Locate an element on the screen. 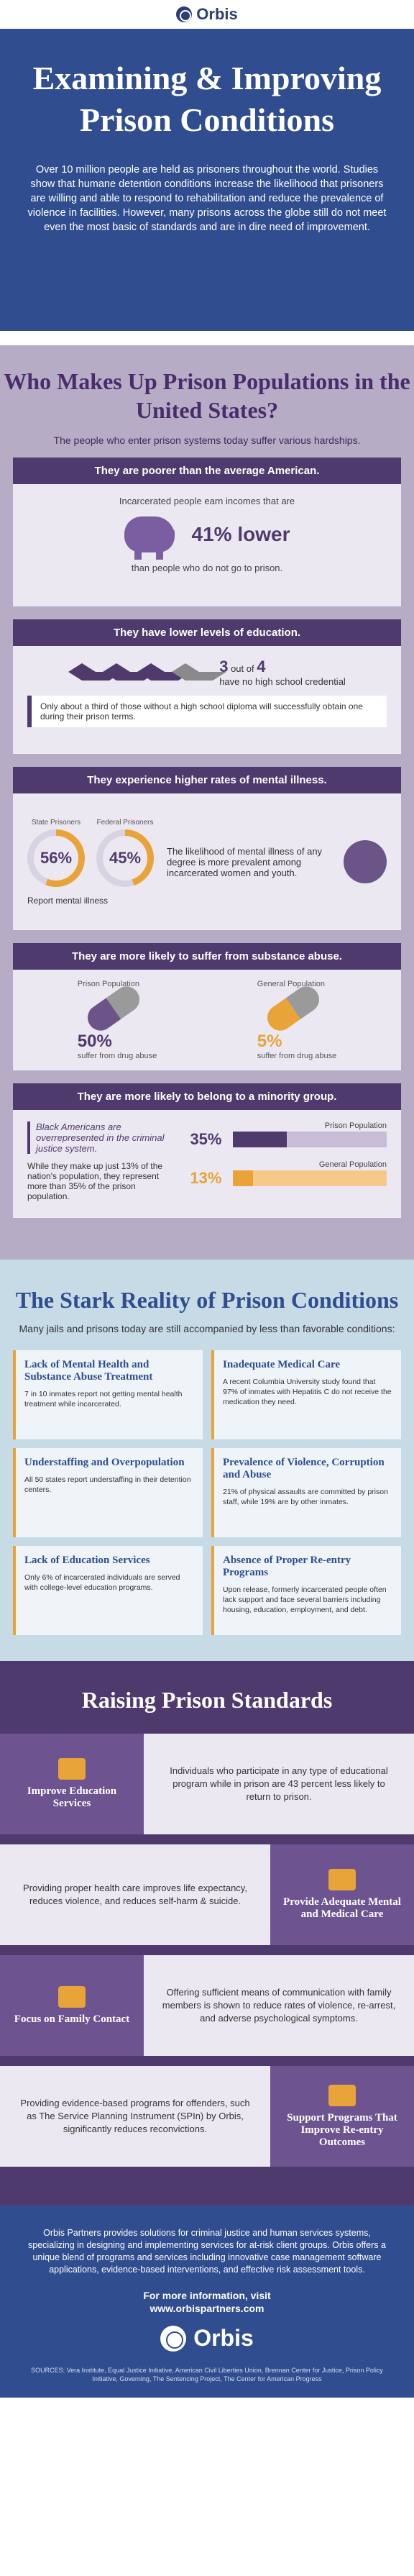 This screenshot has height=2576, width=414. target-icon is located at coordinates (342, 2095).